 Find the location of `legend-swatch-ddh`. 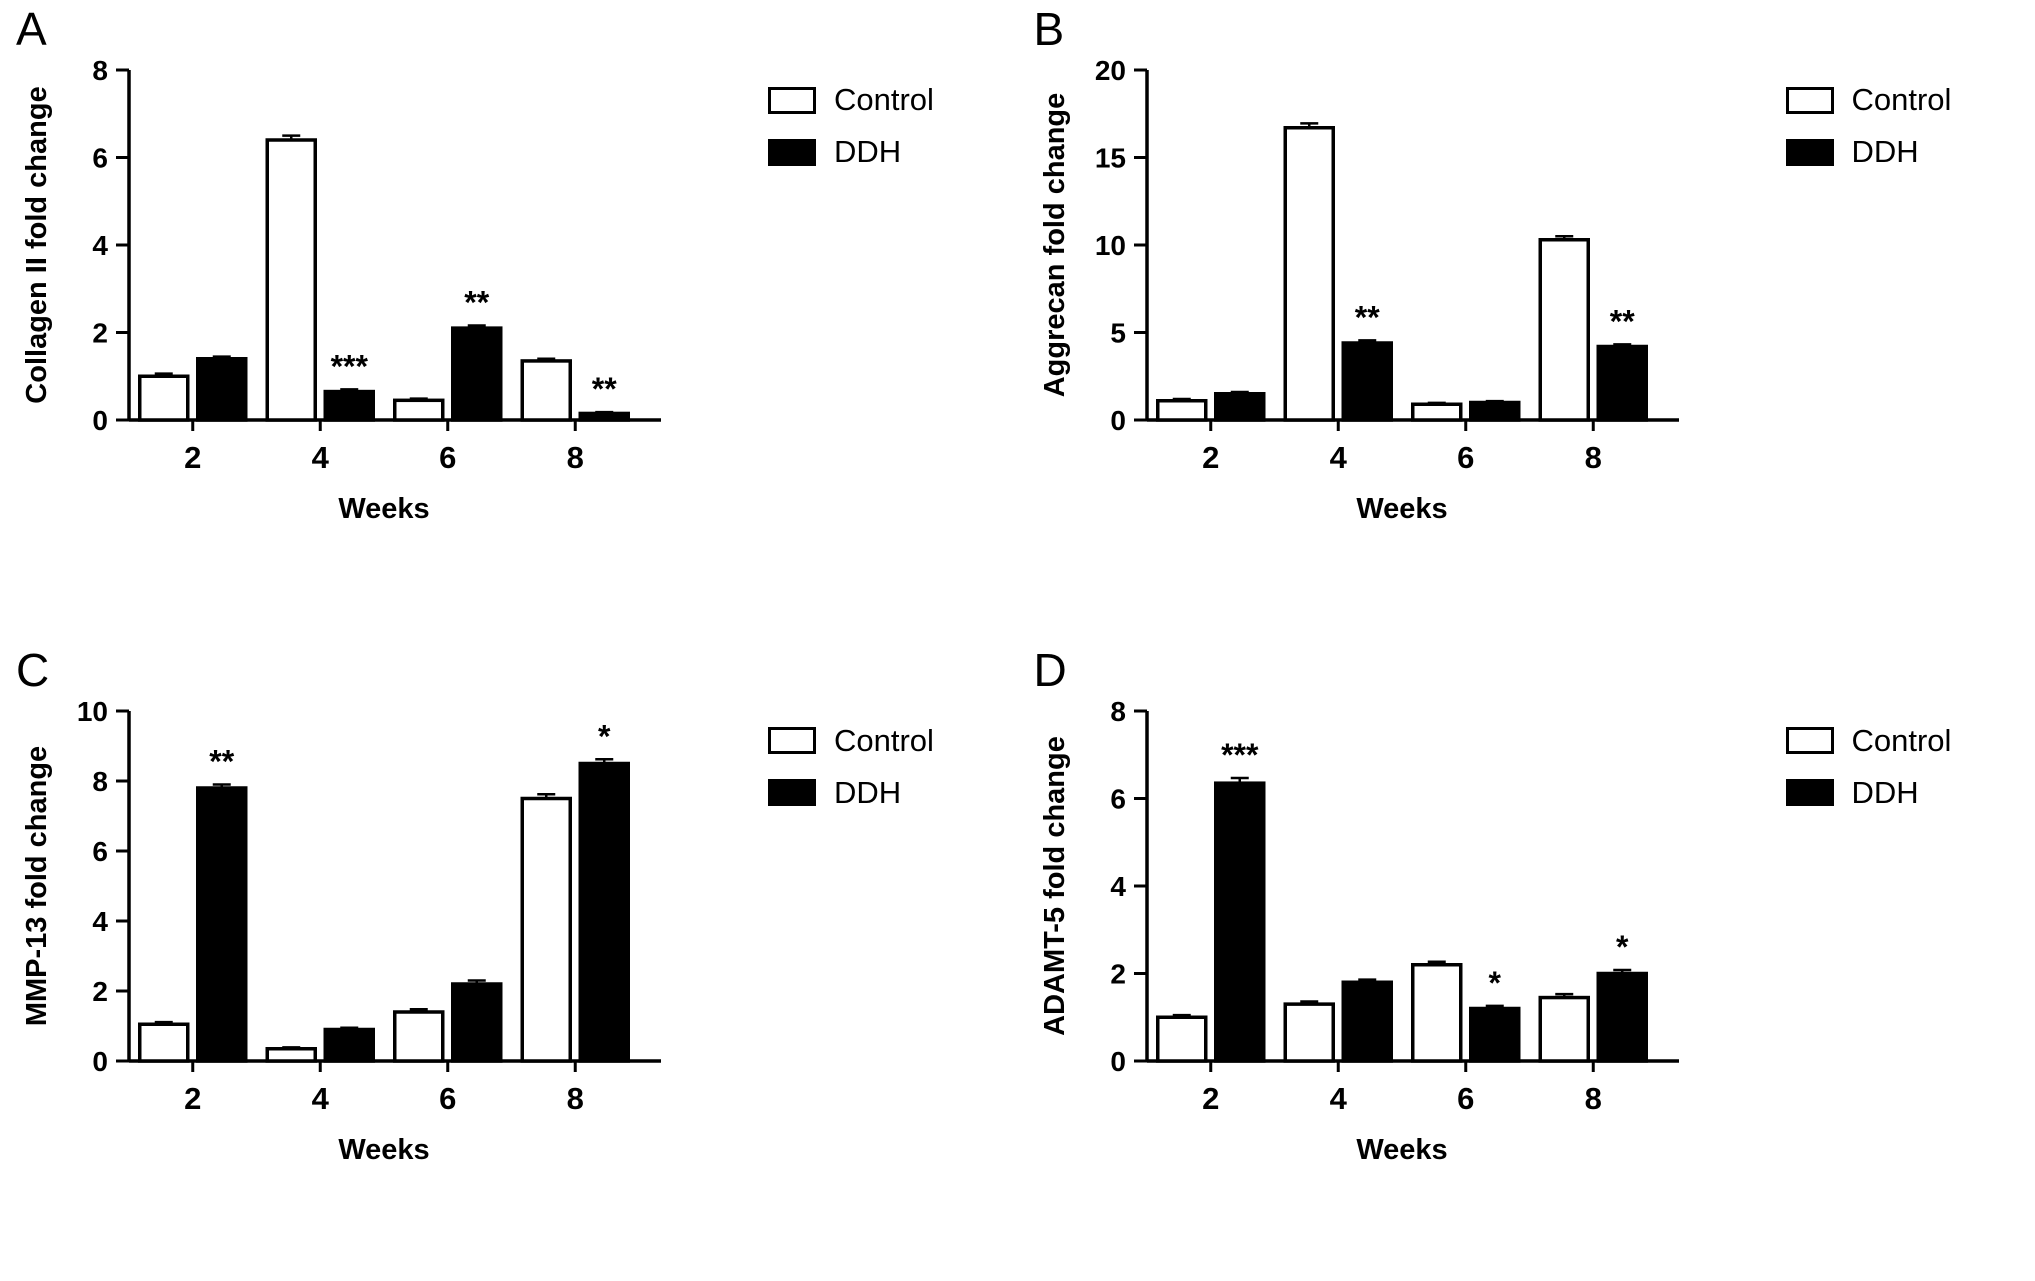

legend-swatch-ddh is located at coordinates (792, 792).